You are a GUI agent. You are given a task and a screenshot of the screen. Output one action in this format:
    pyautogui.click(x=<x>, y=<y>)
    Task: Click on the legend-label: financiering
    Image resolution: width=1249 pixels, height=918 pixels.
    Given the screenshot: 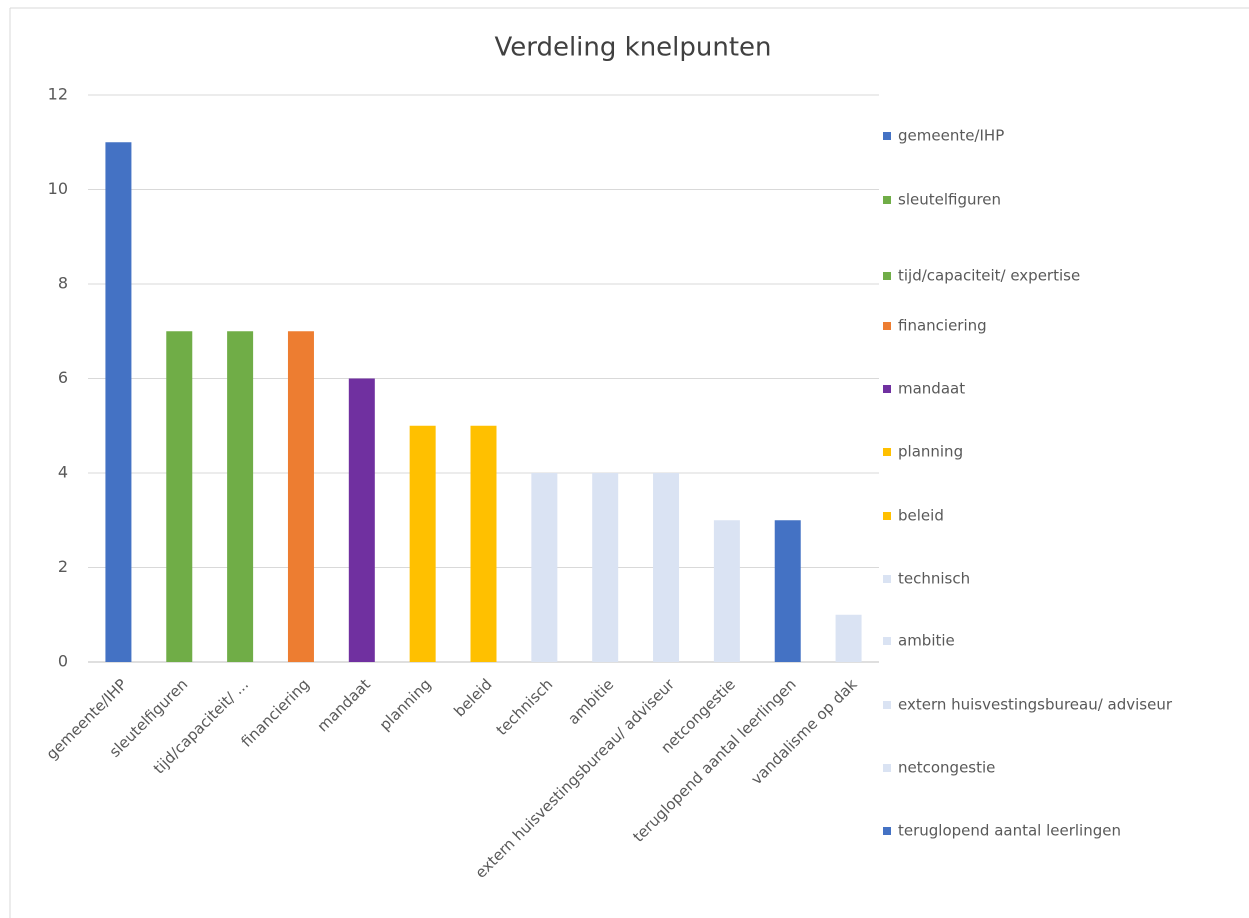 What is the action you would take?
    pyautogui.click(x=942, y=326)
    